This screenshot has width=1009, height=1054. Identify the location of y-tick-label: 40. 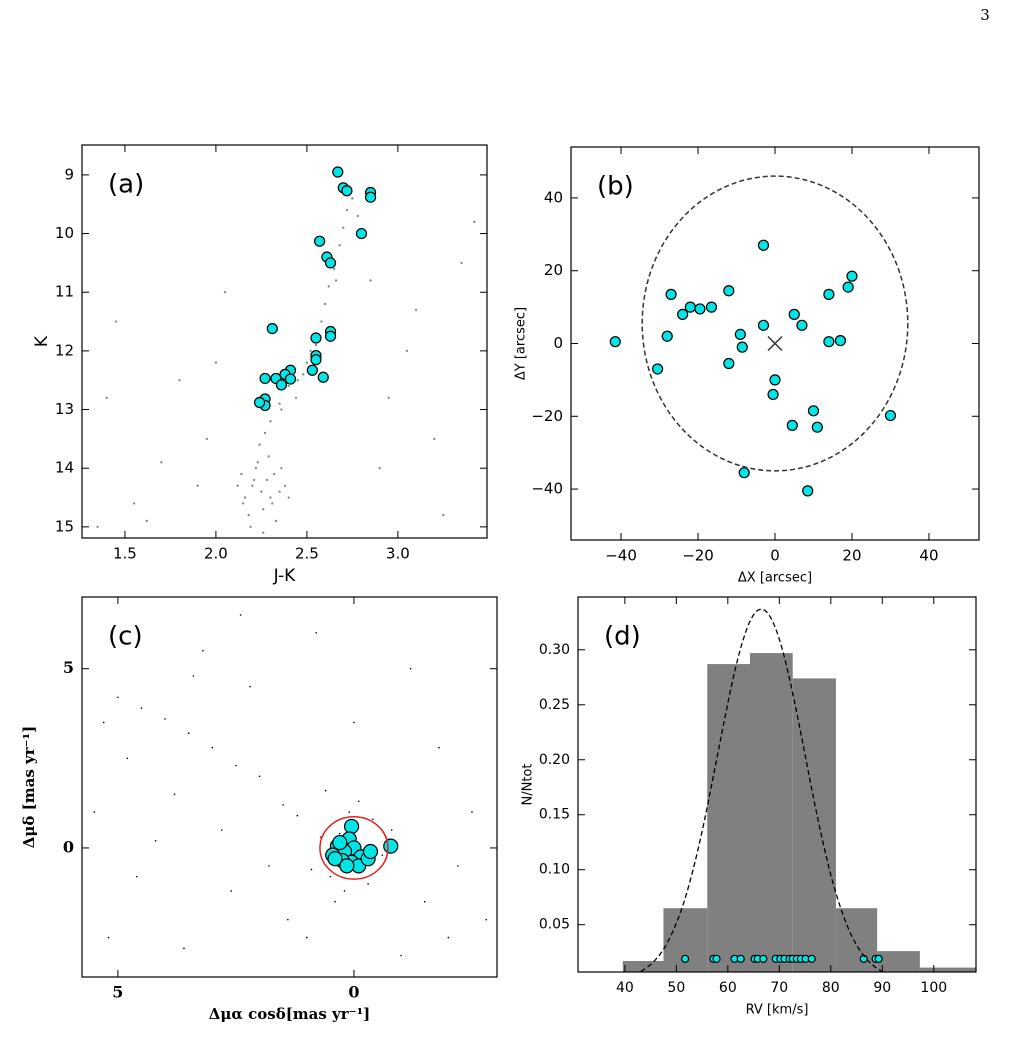
(553, 197).